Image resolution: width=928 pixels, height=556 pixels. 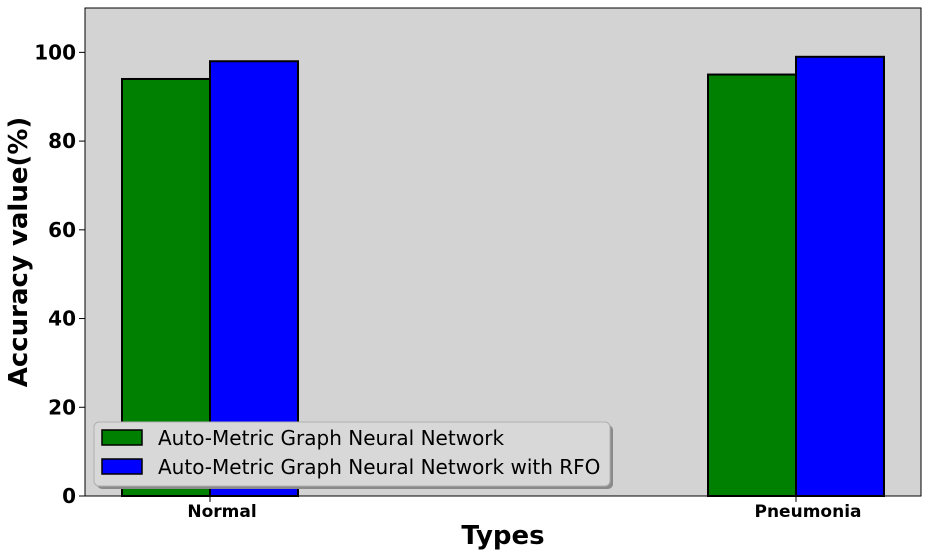 What do you see at coordinates (62, 319) in the screenshot?
I see `y-tick-label: 40` at bounding box center [62, 319].